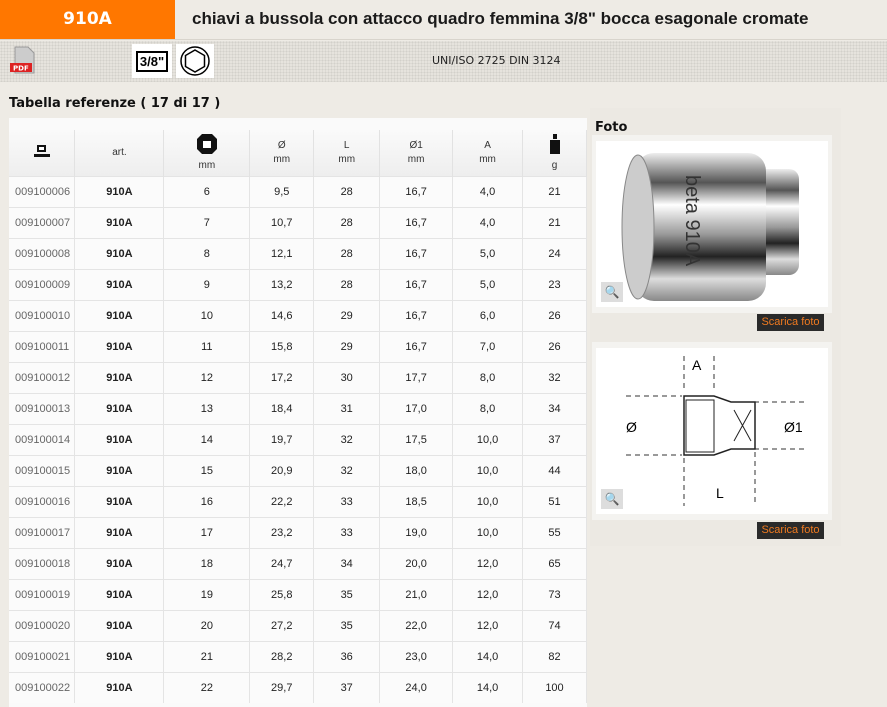  I want to click on col-header-size: mm, so click(207, 153).